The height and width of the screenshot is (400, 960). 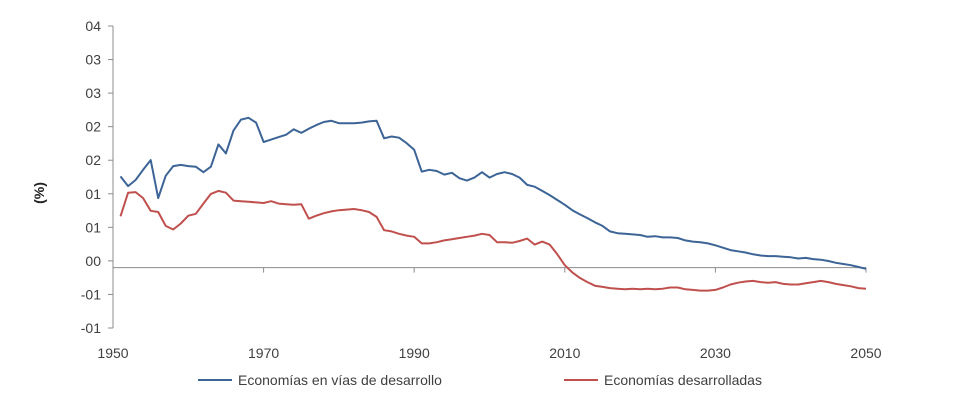 What do you see at coordinates (112, 353) in the screenshot?
I see `x-tick-label: 1950` at bounding box center [112, 353].